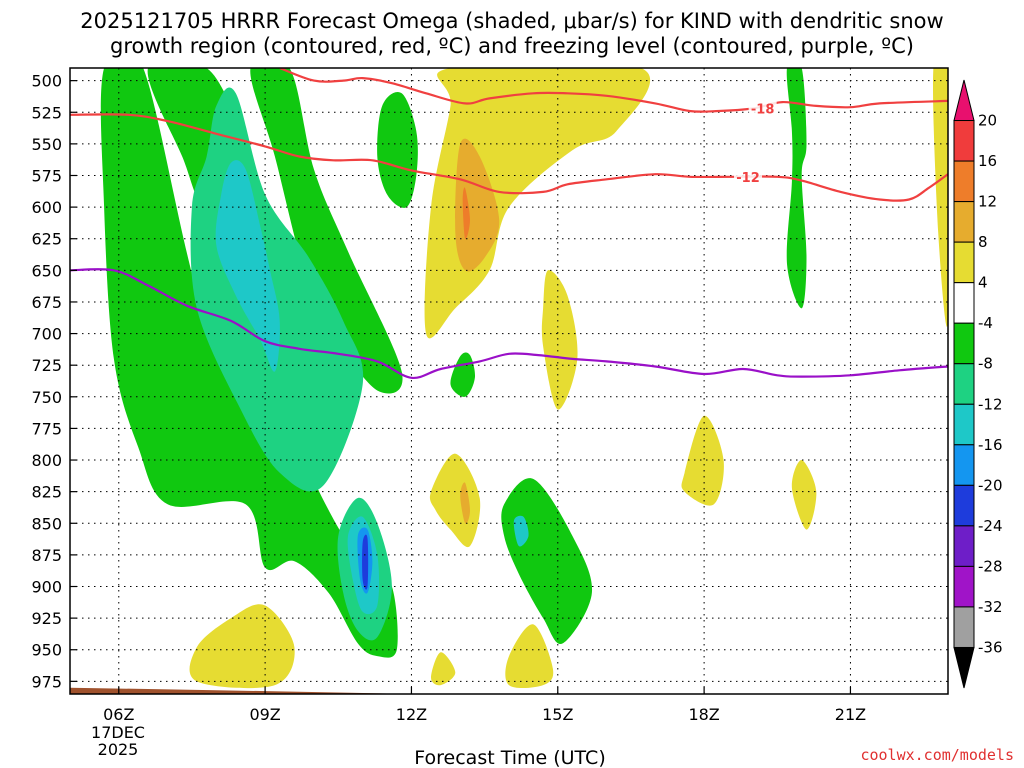  What do you see at coordinates (46, 555) in the screenshot?
I see `y-tick-label-875: 875` at bounding box center [46, 555].